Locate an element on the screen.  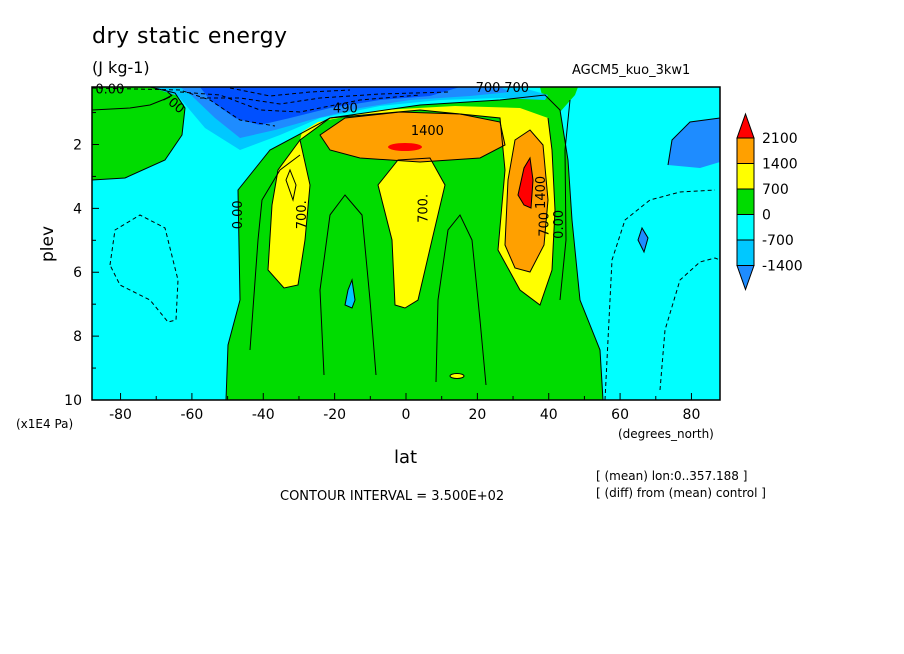
x-axis-label: lat is located at coordinates (406, 457).